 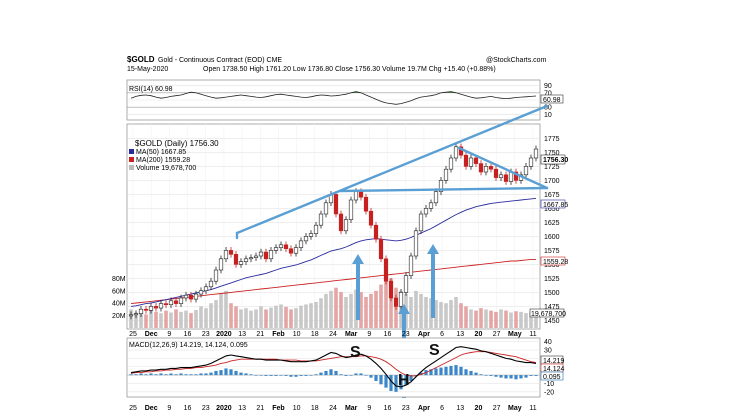 What do you see at coordinates (532, 334) in the screenshot?
I see `x-tick-label-top: 11` at bounding box center [532, 334].